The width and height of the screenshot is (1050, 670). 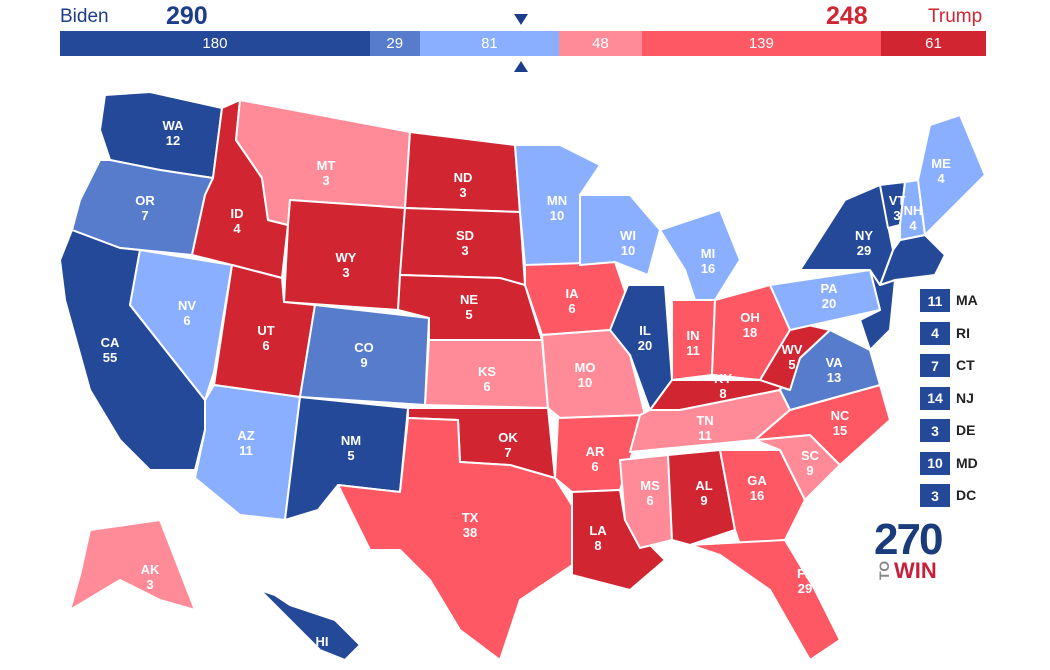 I want to click on state-abbr-label: MO, so click(x=585, y=367).